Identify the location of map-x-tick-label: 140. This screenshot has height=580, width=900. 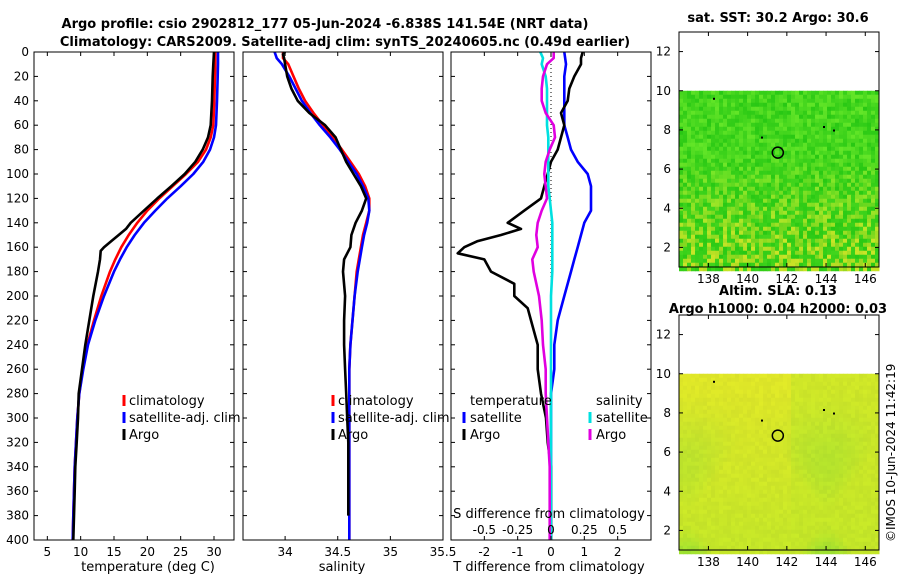
(747, 562).